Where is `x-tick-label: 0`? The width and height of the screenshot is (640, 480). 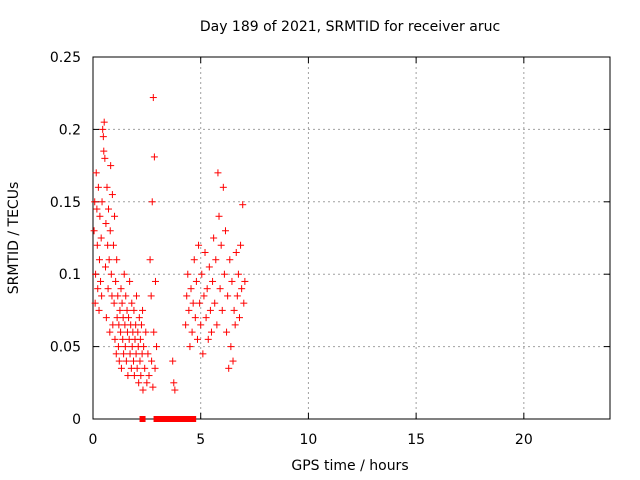 x-tick-label: 0 is located at coordinates (93, 440).